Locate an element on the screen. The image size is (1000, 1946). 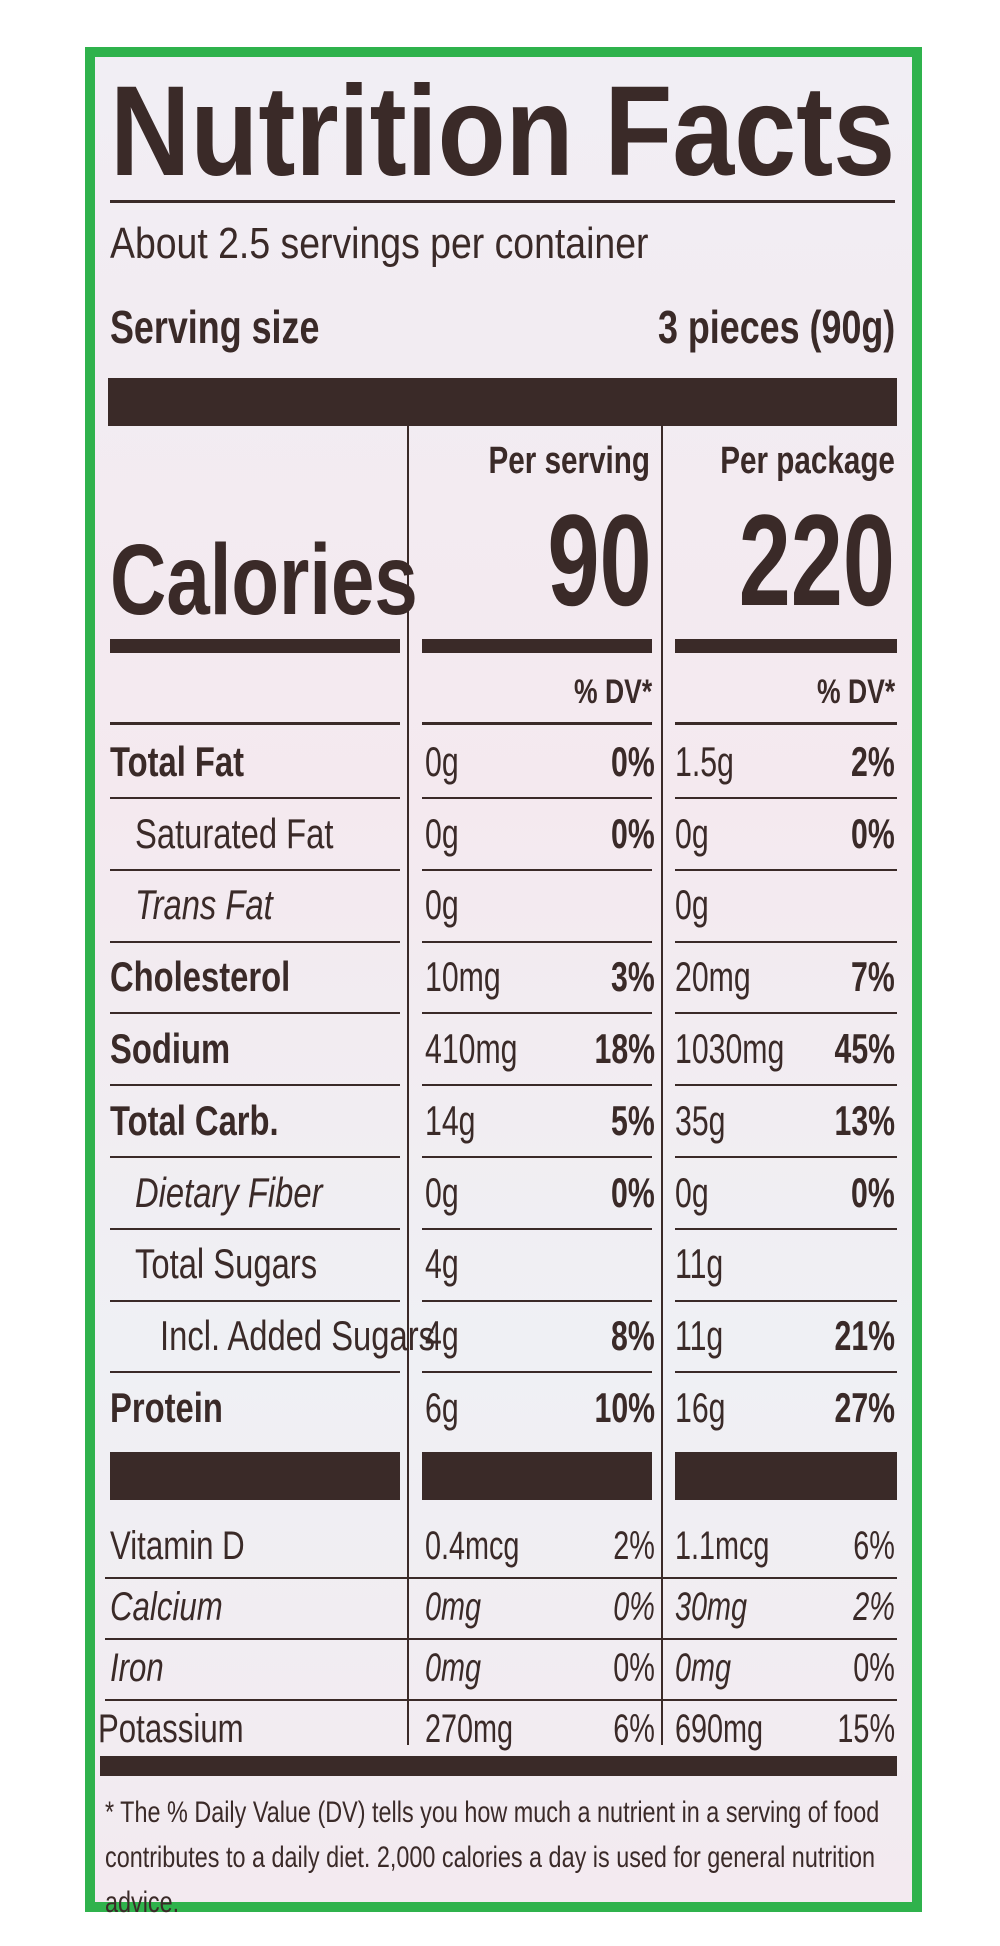
daily-value: 13% is located at coordinates (864, 1120).